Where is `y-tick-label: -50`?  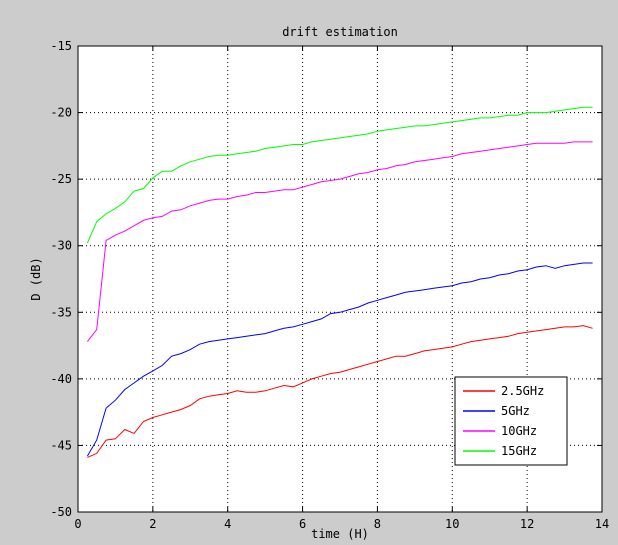 y-tick-label: -50 is located at coordinates (61, 512).